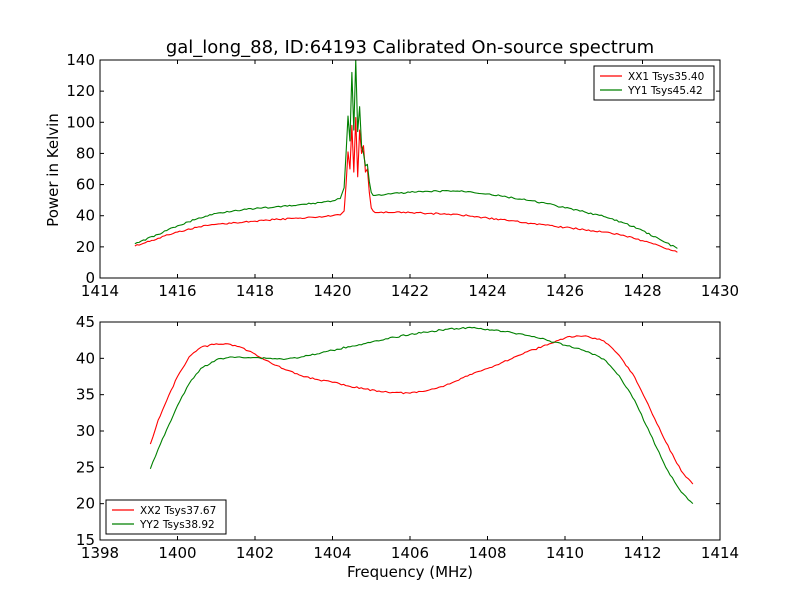 This screenshot has width=800, height=604. I want to click on x-tick-label: 1428, so click(642, 291).